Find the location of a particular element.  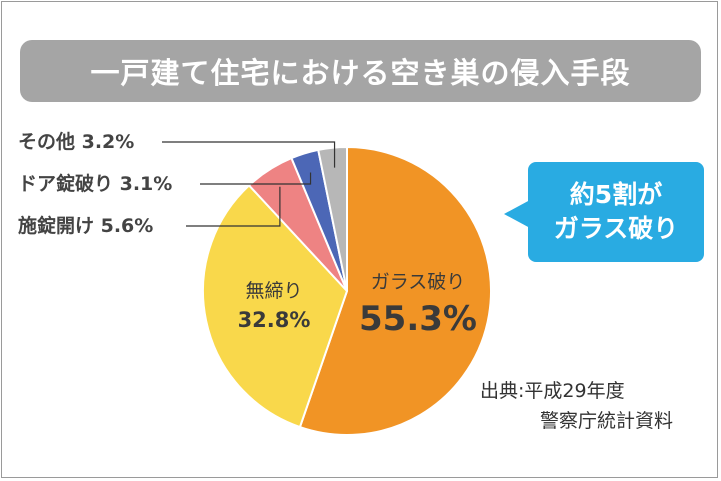

callout-line1: 約5割が is located at coordinates (616, 195).